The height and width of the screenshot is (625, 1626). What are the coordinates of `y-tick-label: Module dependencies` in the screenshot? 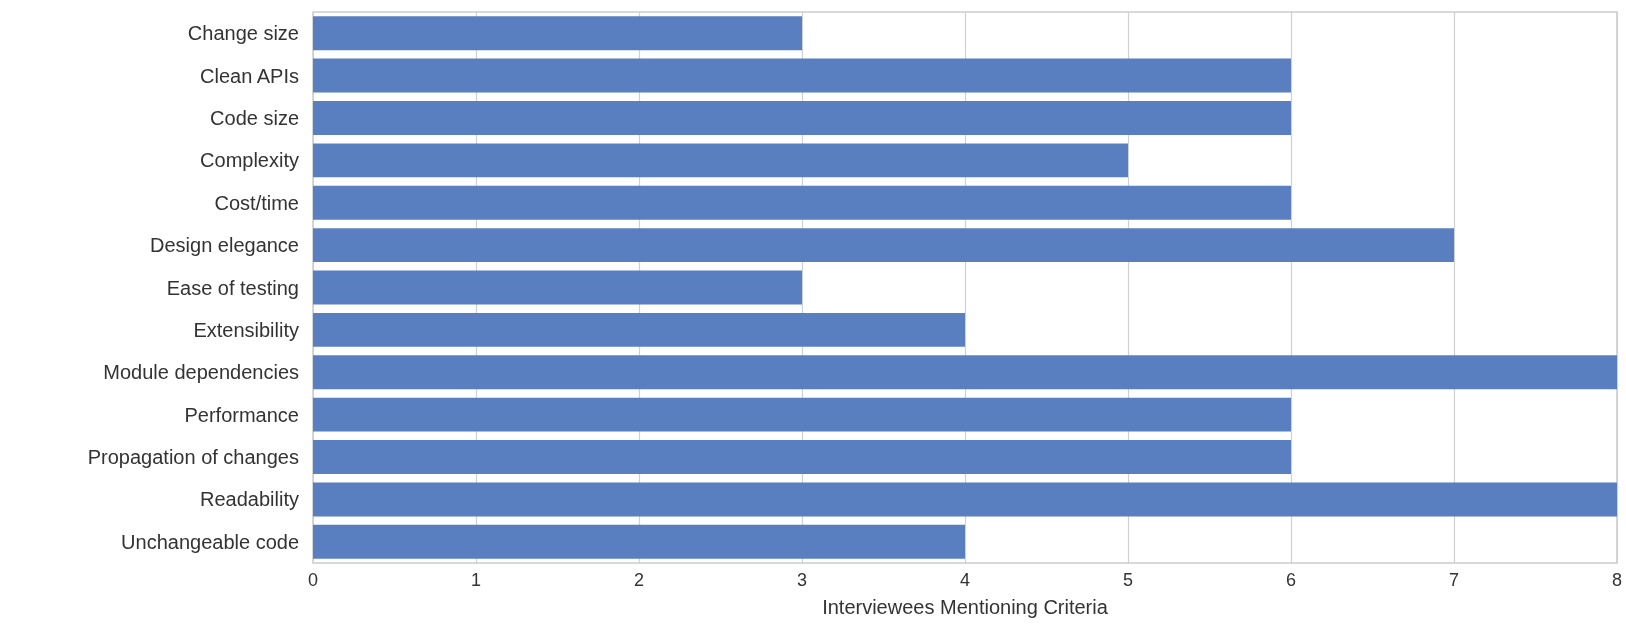 It's located at (201, 372).